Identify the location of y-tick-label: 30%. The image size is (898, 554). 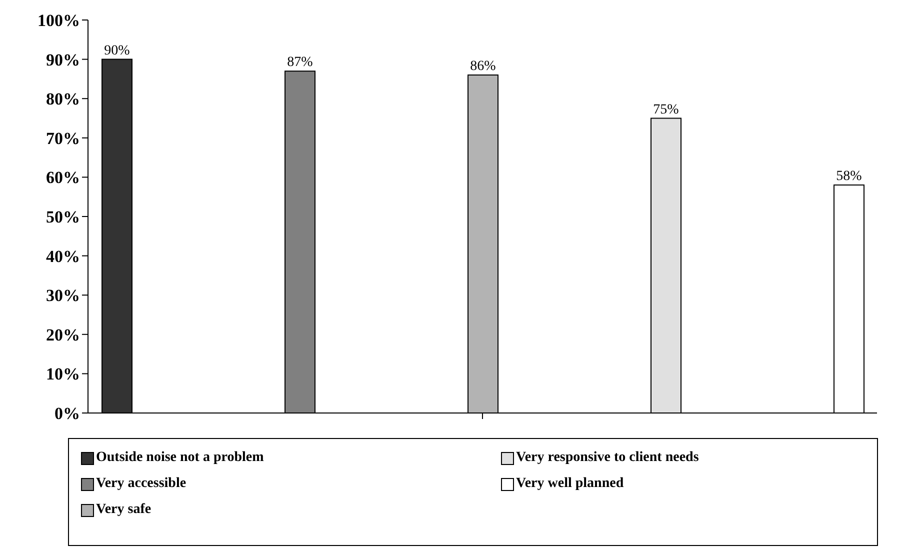
(63, 296).